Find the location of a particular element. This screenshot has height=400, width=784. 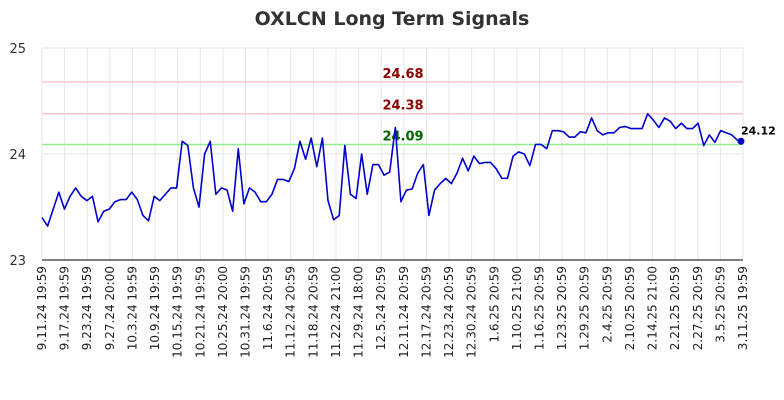

x-tick-label: 10.21.24 19:59 is located at coordinates (200, 312).